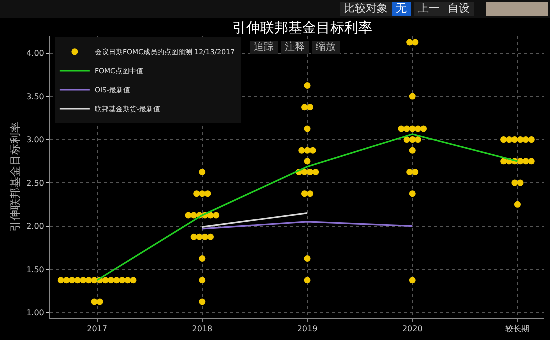  What do you see at coordinates (15, 177) in the screenshot?
I see `y-axis-title: 引伸联邦基金目标利率` at bounding box center [15, 177].